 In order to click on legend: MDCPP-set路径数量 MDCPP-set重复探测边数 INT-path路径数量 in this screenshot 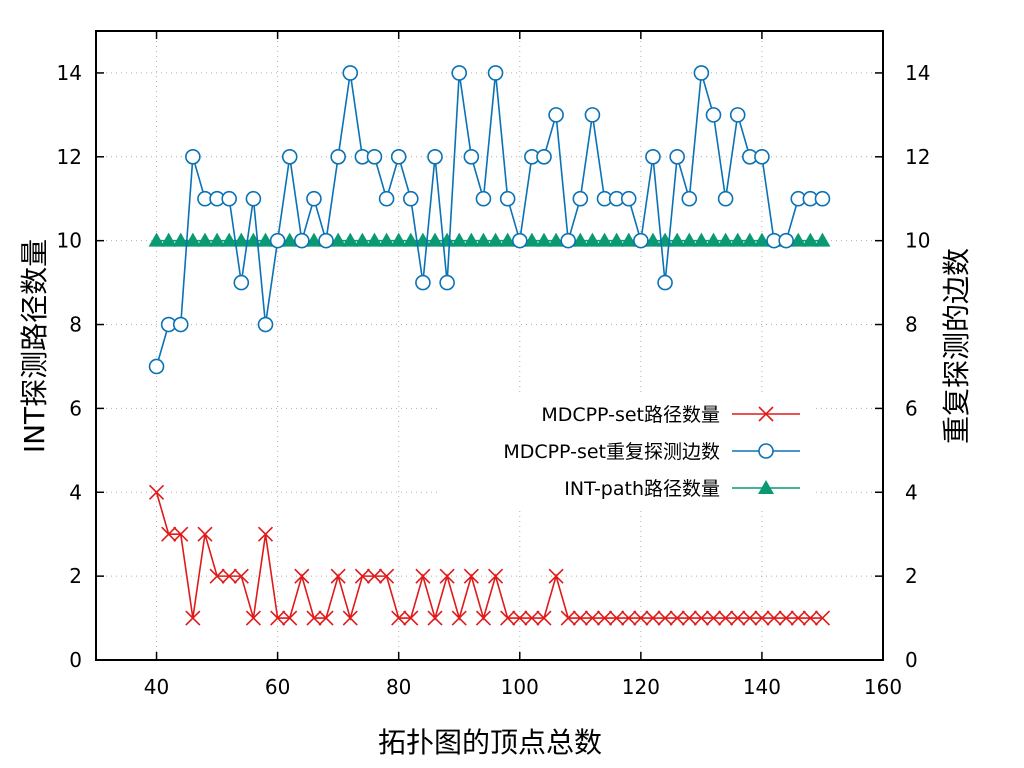, I will do `click(651, 452)`.